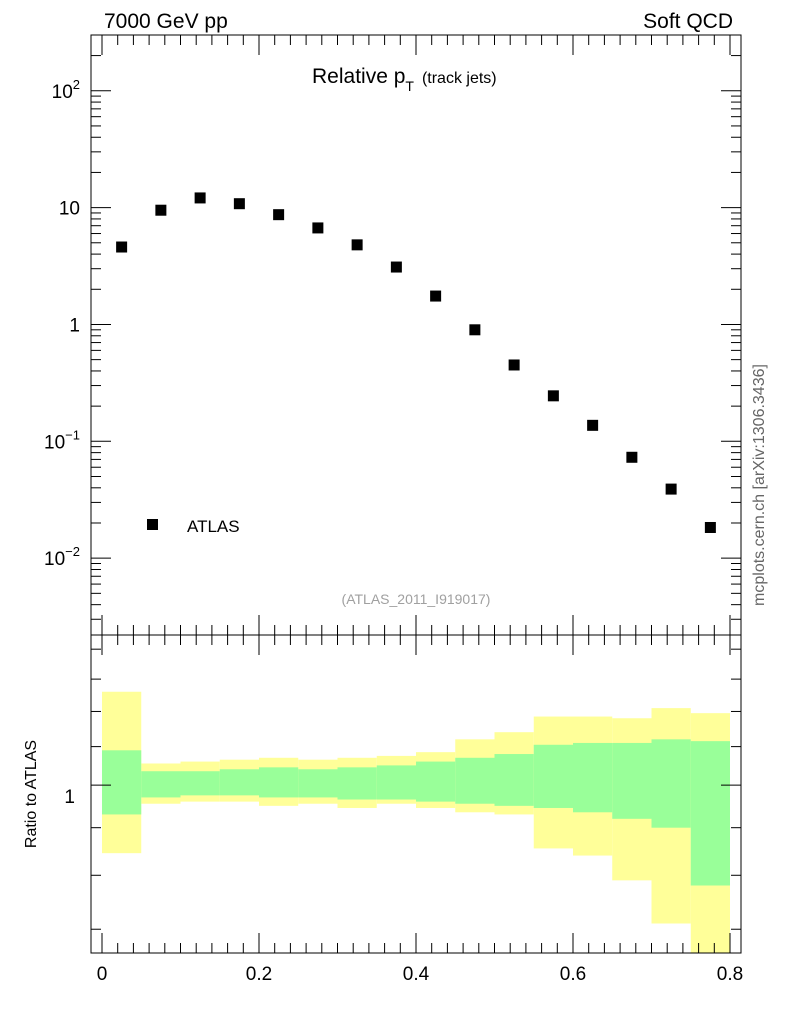 The image size is (786, 1024). I want to click on y-tick-label: 10, so click(69, 209).